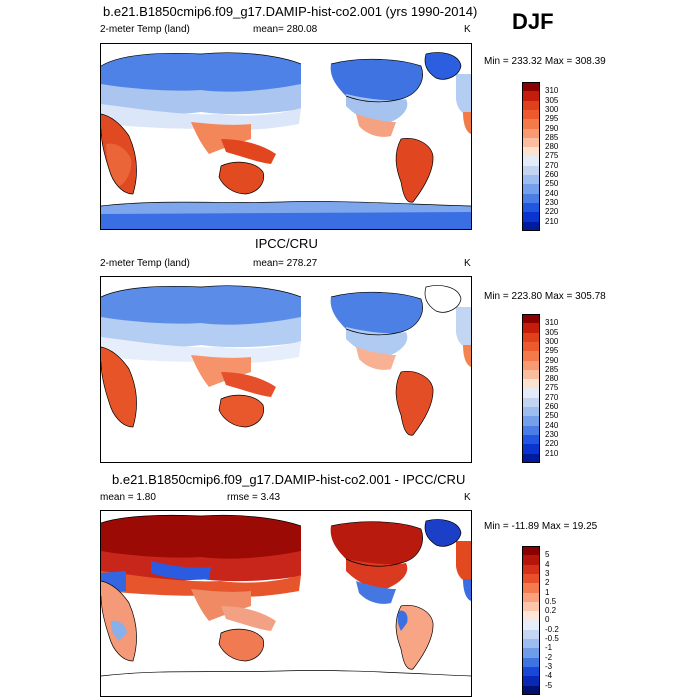 Image resolution: width=700 pixels, height=700 pixels. I want to click on panel-obs-map, so click(286, 369).